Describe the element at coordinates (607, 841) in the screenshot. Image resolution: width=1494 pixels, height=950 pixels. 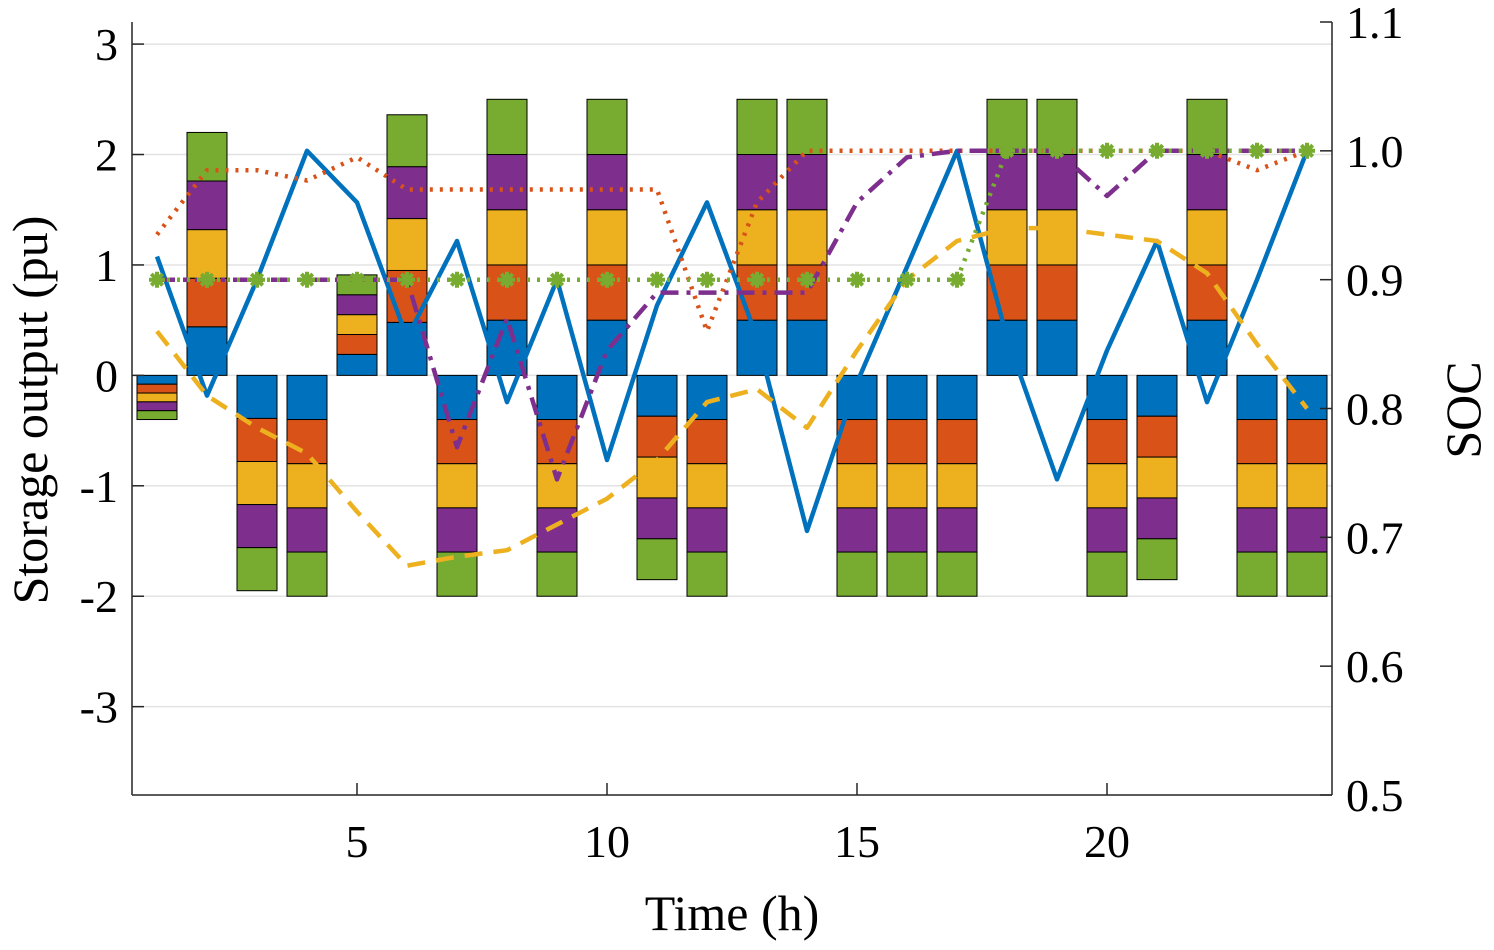
I see `x-tick-label: 10` at that location.